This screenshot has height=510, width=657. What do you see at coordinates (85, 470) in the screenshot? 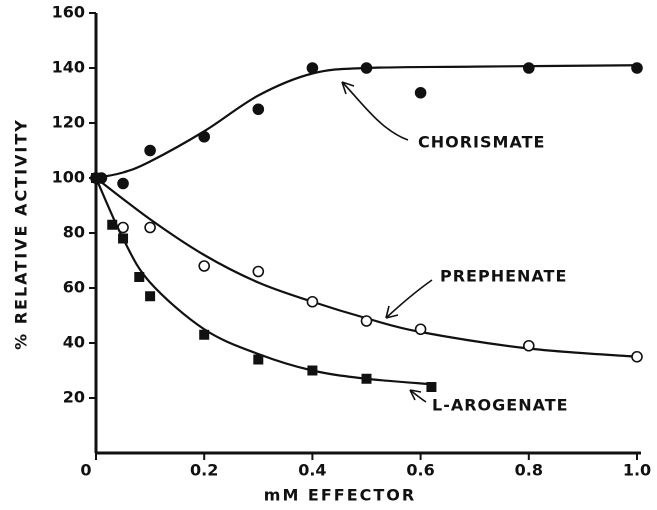
I see `x-tick-label: 0` at bounding box center [85, 470].